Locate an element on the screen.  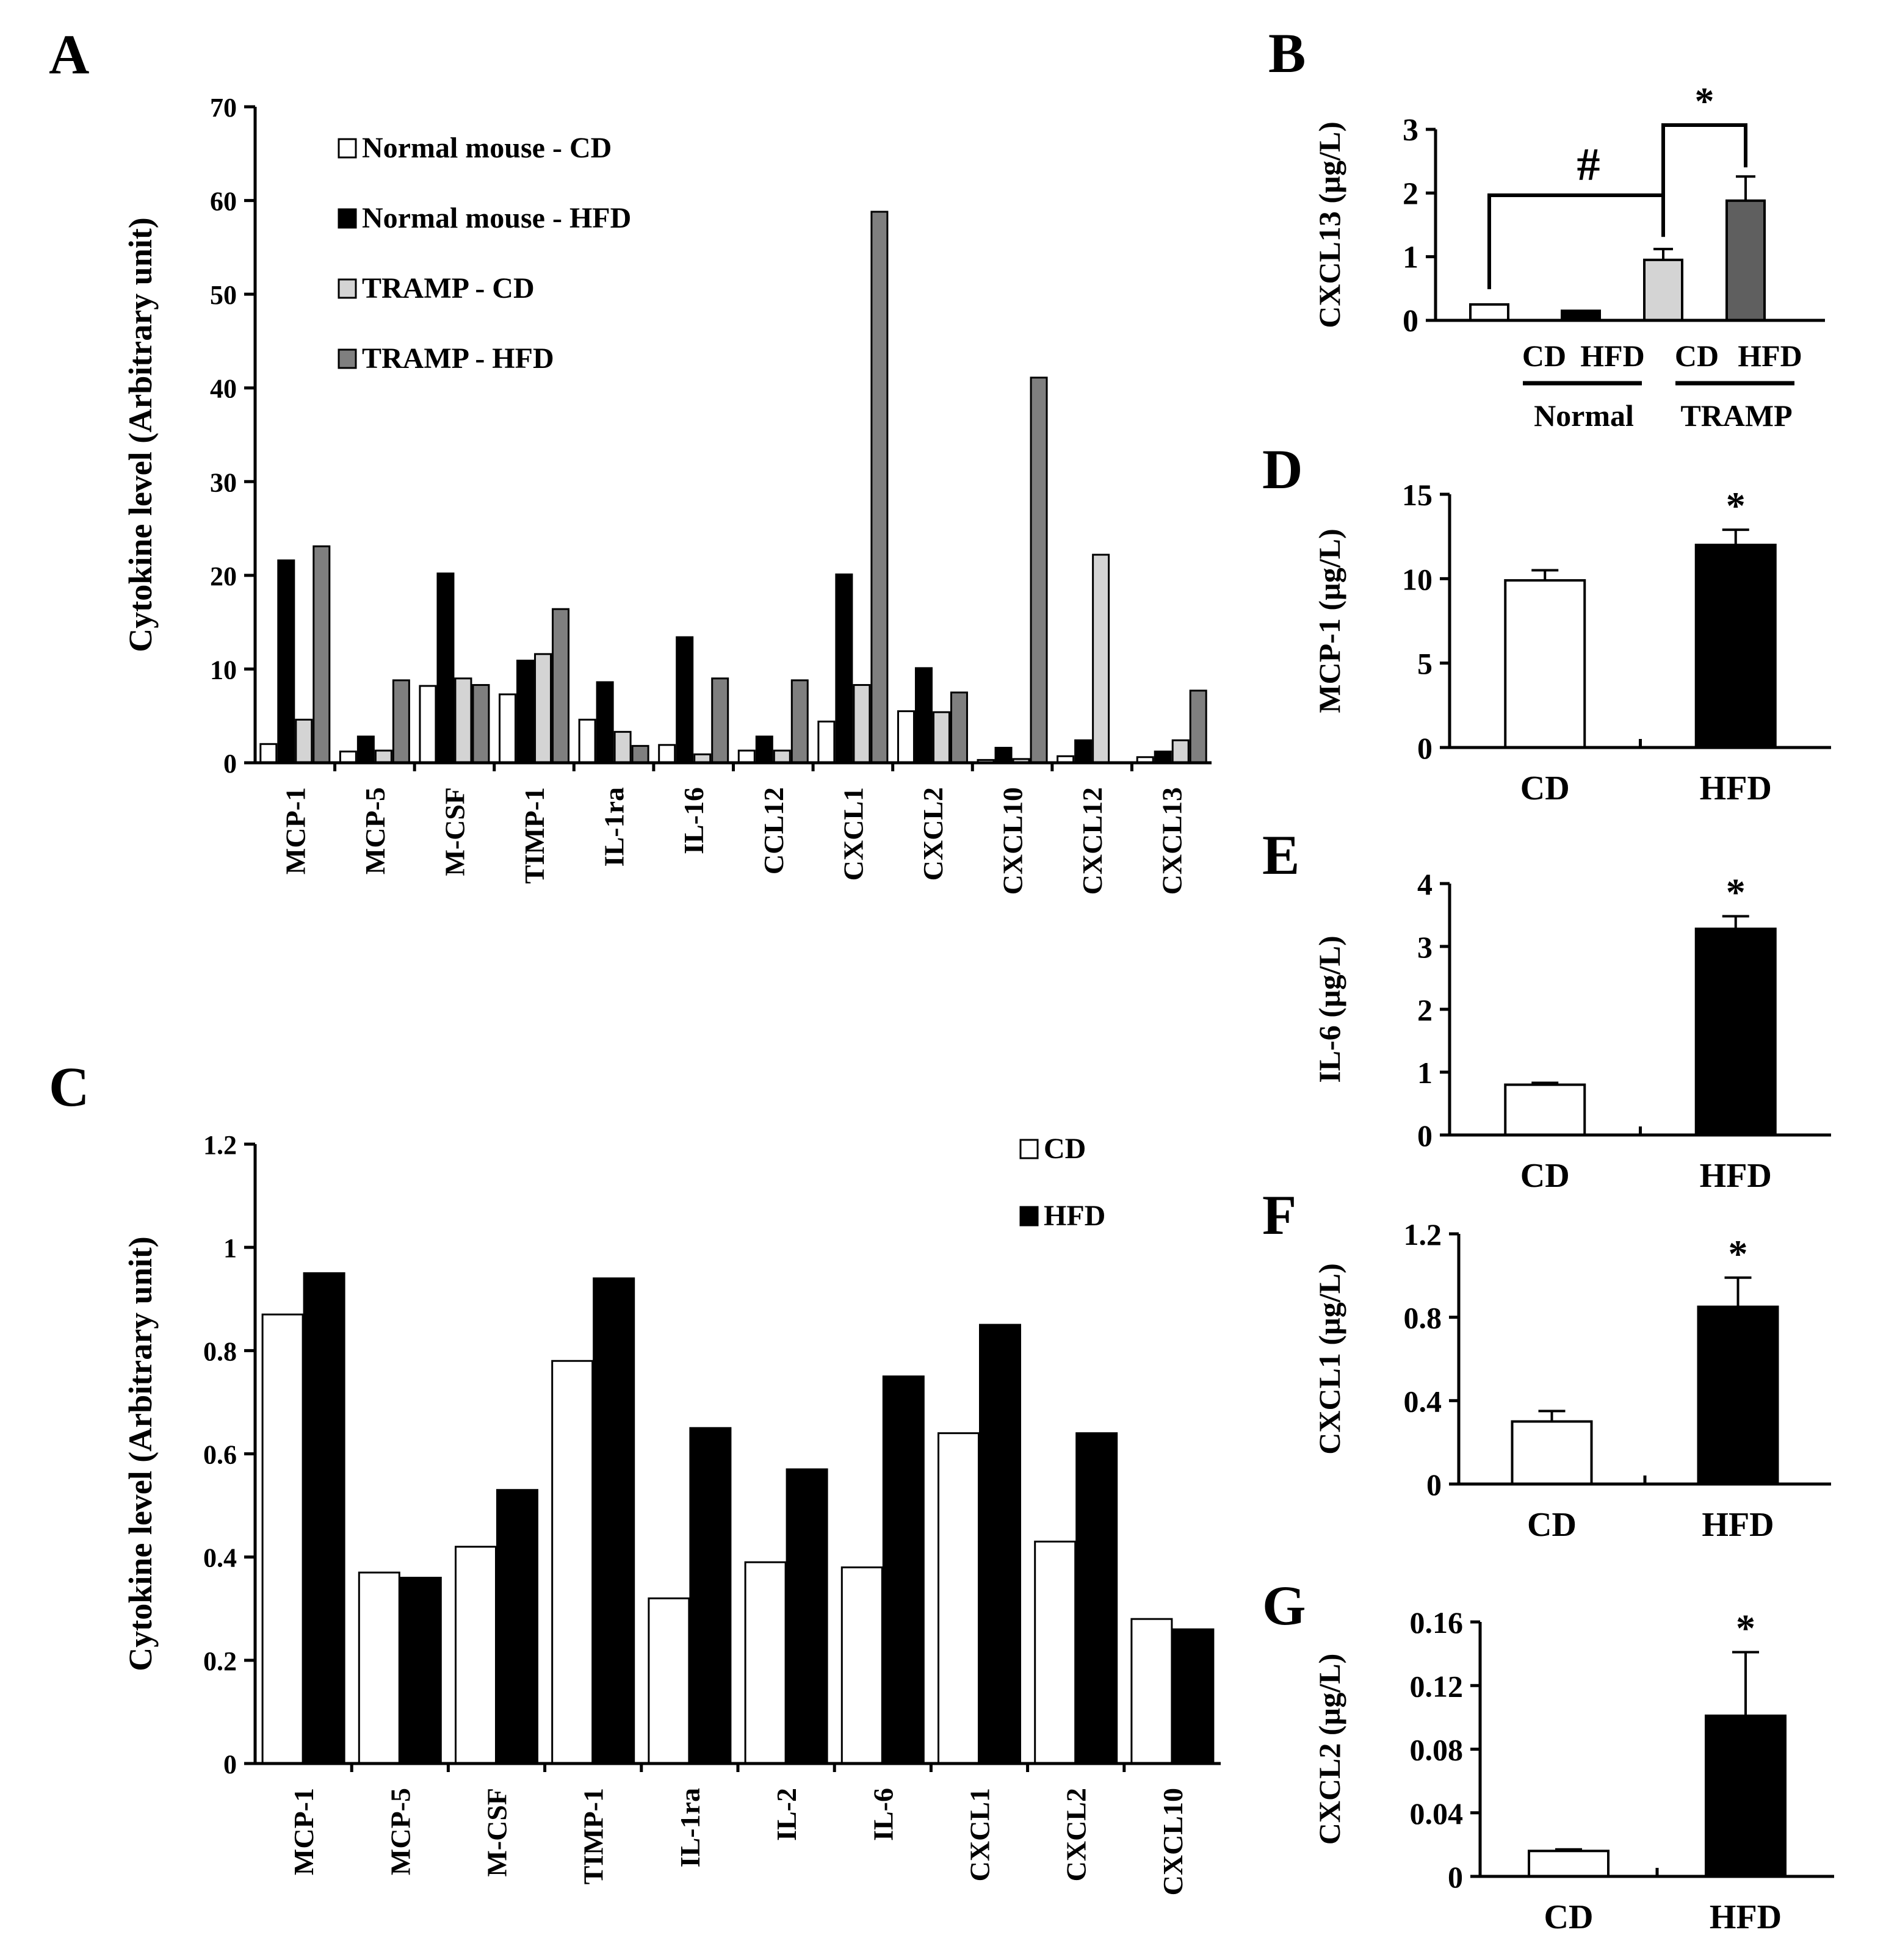
y-tick-label: 70 is located at coordinates (223, 108).